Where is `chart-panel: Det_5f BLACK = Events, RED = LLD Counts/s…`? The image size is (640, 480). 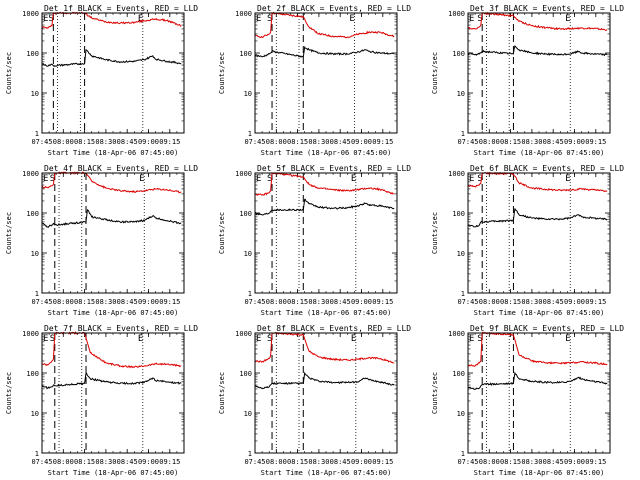 chart-panel: Det_5f BLACK = Events, RED = LLD Counts/s… is located at coordinates (314, 240).